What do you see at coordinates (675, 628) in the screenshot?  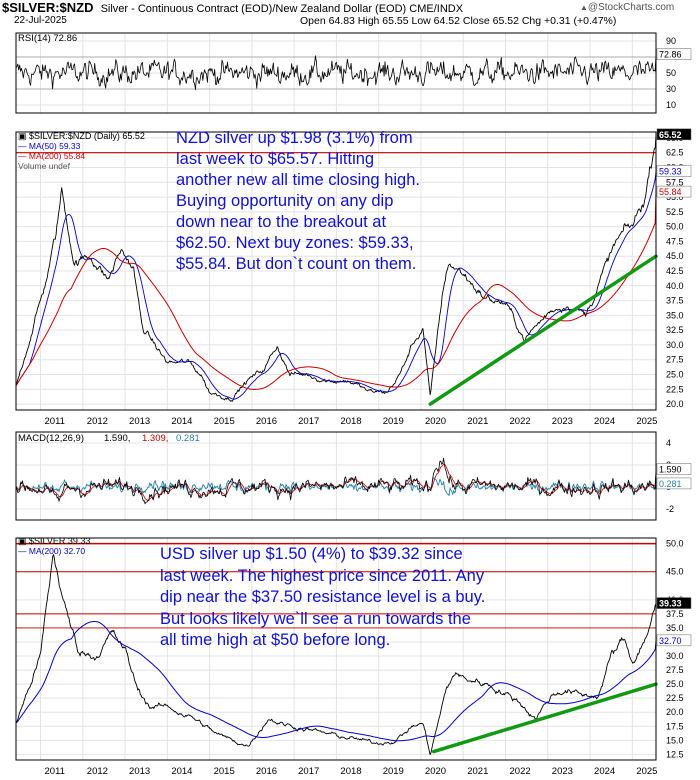 I see `usd-tick-label: 35.0` at bounding box center [675, 628].